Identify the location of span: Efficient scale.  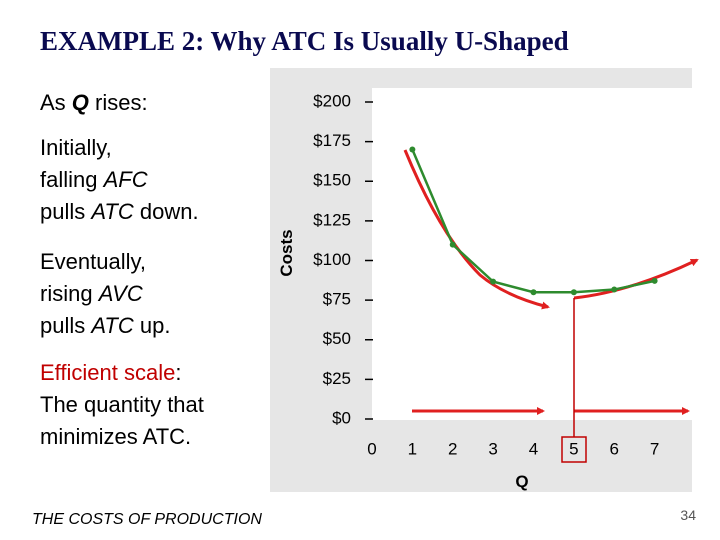
(107, 372).